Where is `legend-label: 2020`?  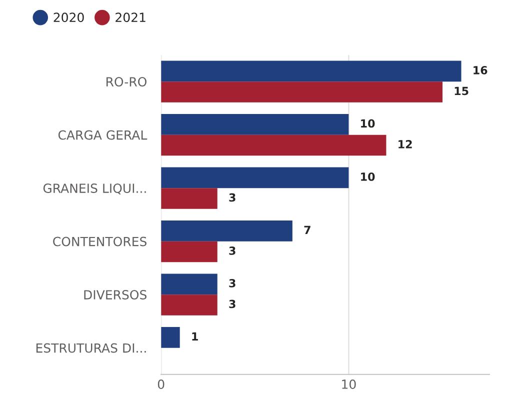 legend-label: 2020 is located at coordinates (69, 17).